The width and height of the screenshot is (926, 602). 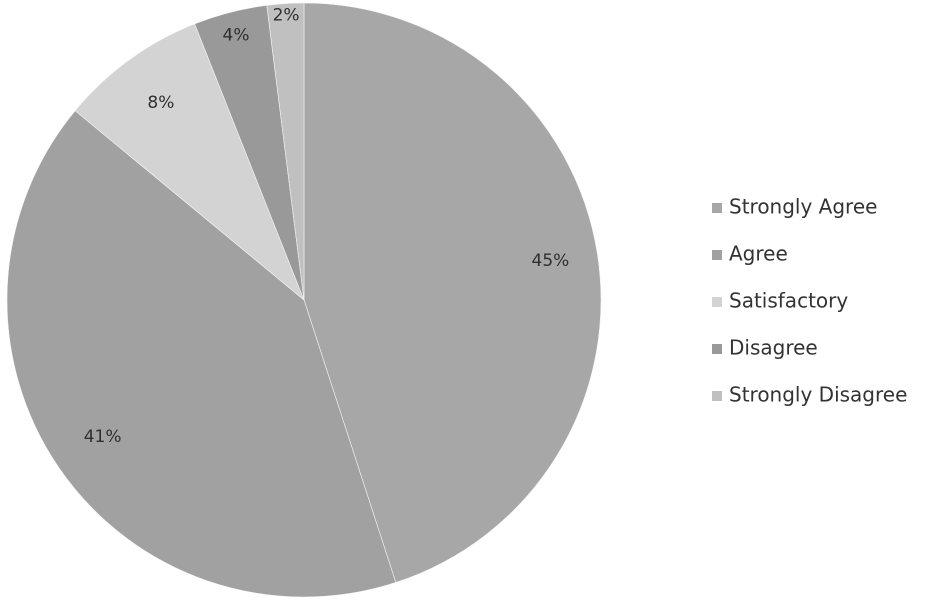 I want to click on data-label-strongly-agree: 45%, so click(x=551, y=261).